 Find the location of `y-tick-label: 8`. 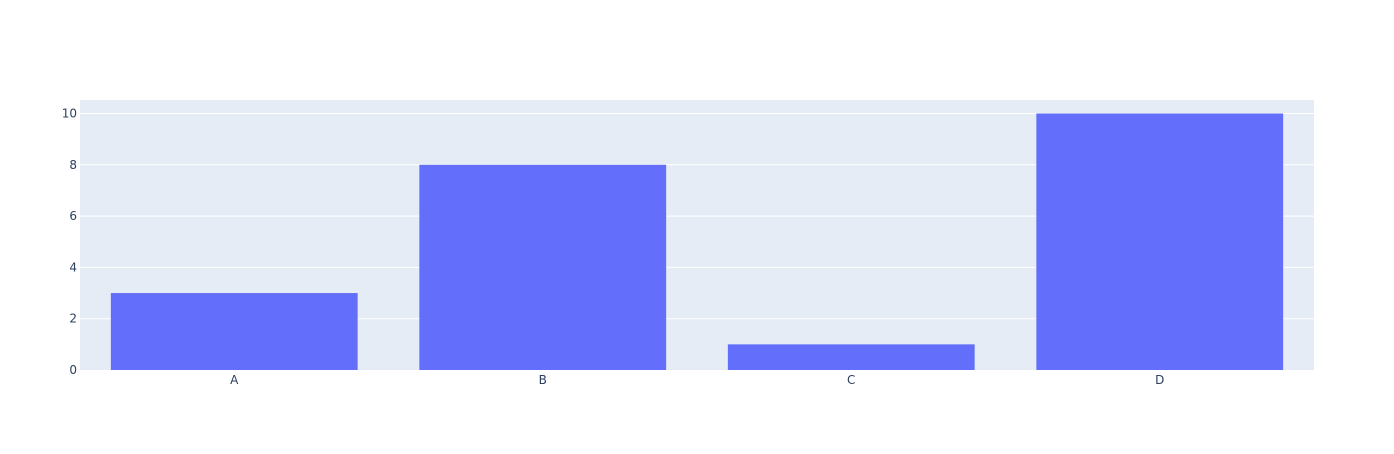

y-tick-label: 8 is located at coordinates (73, 165).